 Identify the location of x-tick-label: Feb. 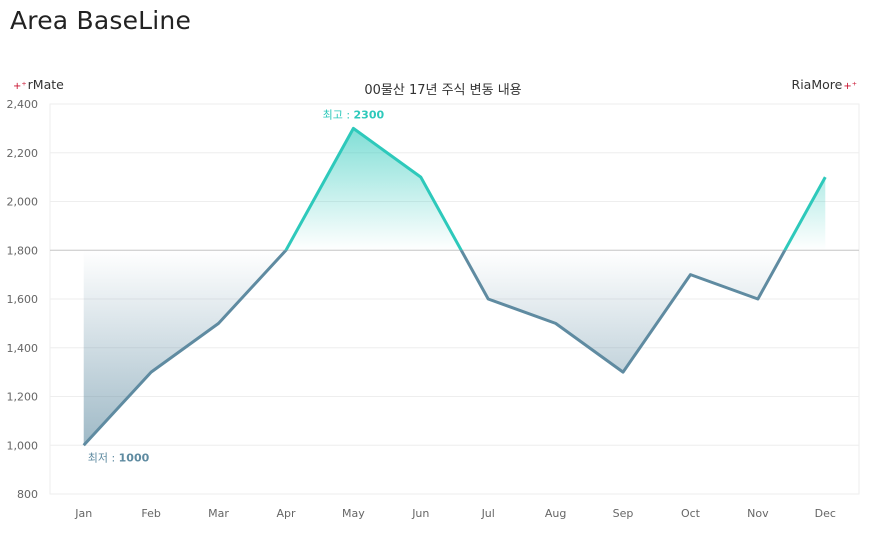
(150, 513).